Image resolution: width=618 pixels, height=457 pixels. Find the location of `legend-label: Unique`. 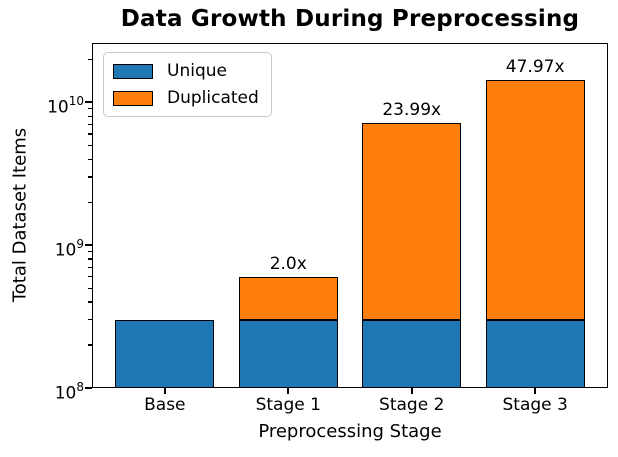

legend-label: Unique is located at coordinates (197, 71).